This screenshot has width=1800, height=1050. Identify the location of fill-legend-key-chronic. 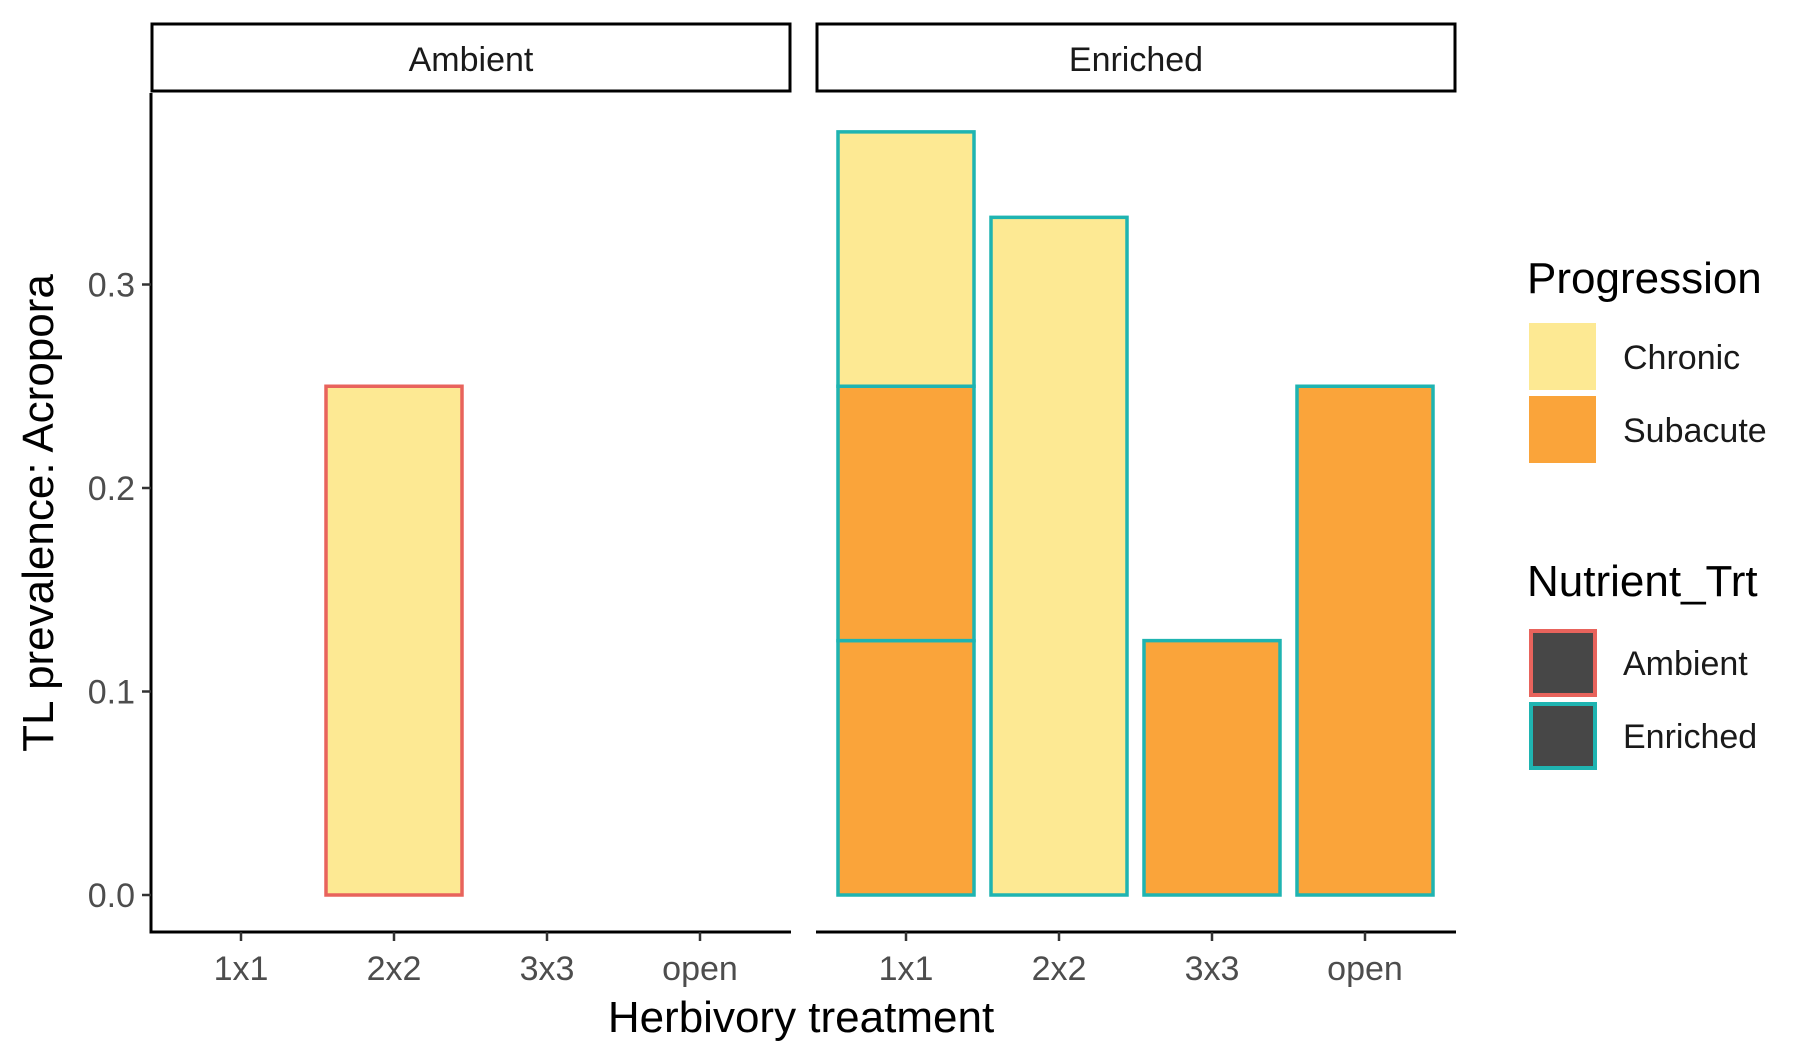
(1562, 356).